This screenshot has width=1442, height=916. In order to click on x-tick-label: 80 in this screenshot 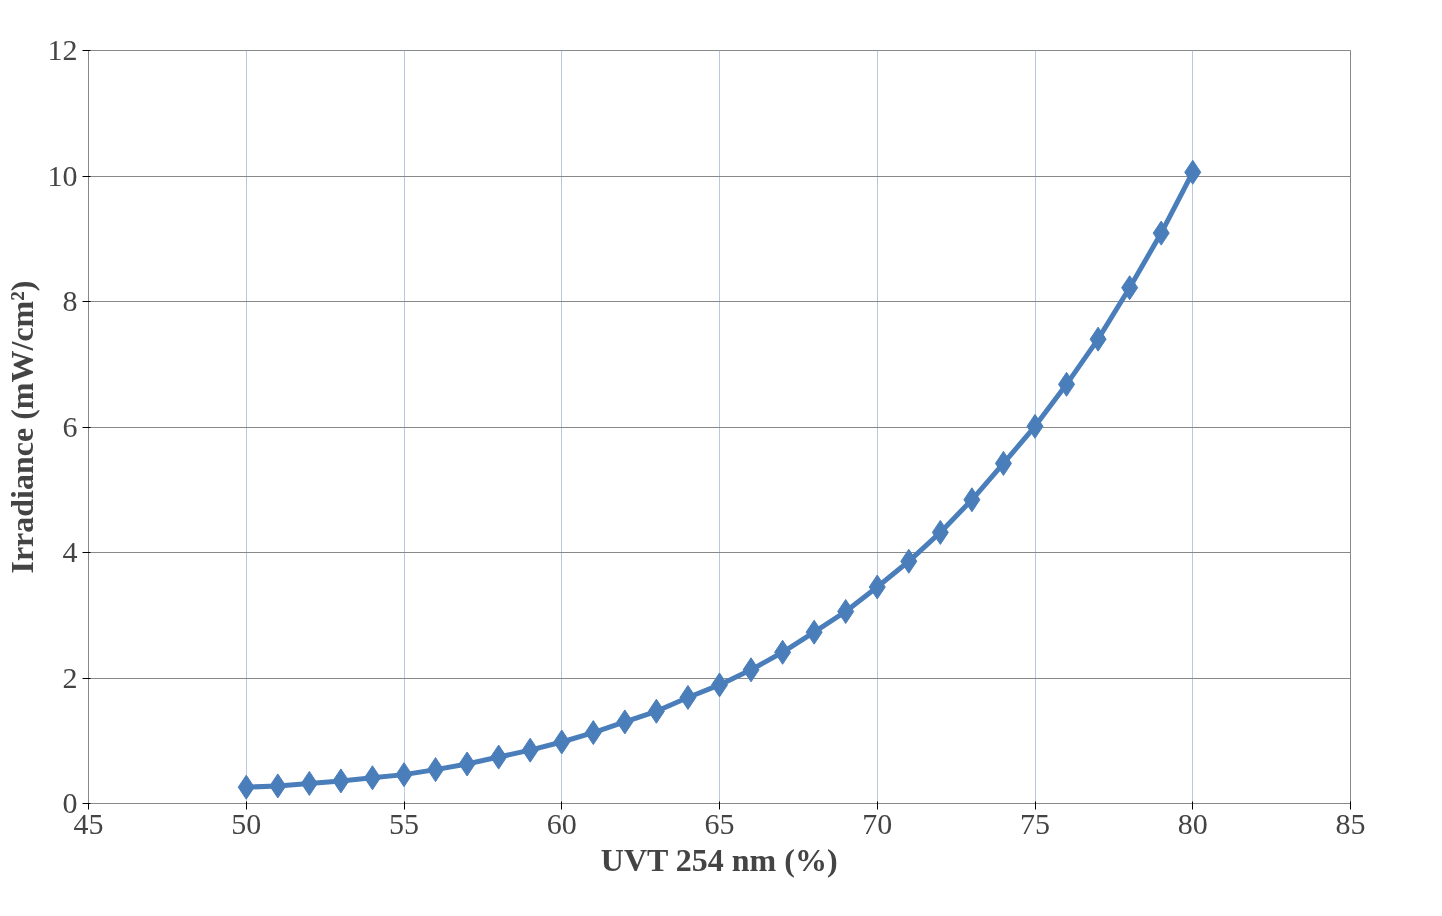, I will do `click(1192, 823)`.